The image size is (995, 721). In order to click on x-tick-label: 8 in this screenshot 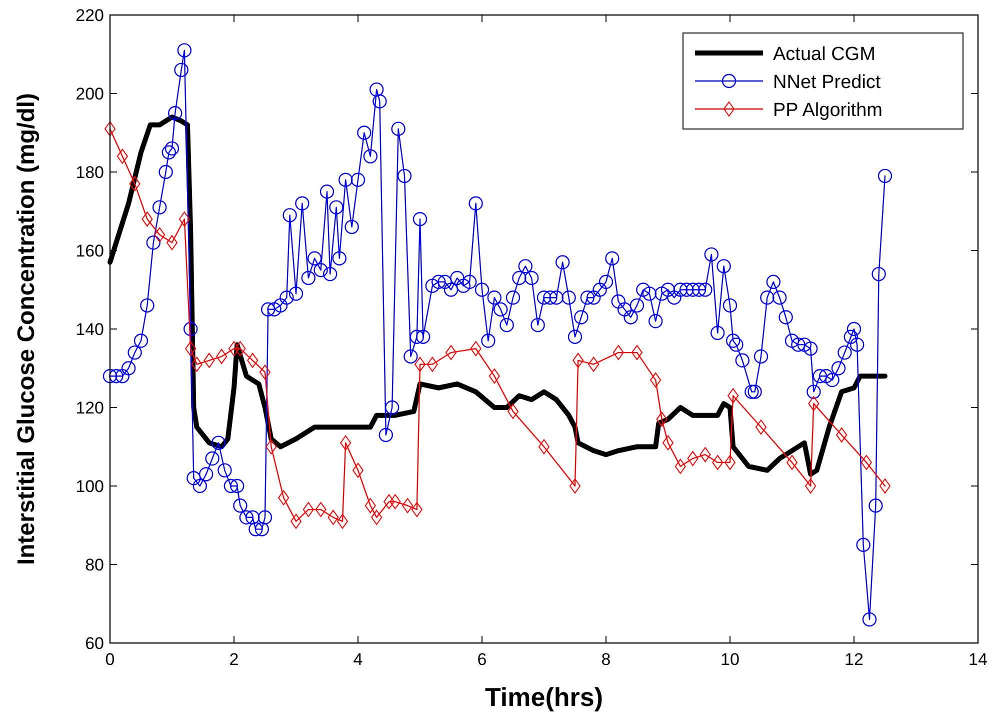, I will do `click(606, 659)`.